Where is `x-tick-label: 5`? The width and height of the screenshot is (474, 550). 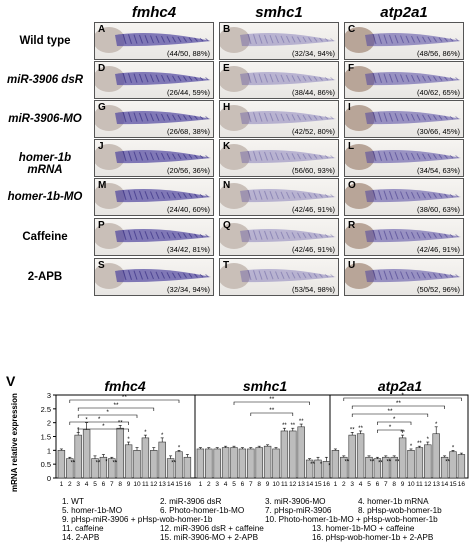 x-tick-label: 5 is located at coordinates (369, 484).